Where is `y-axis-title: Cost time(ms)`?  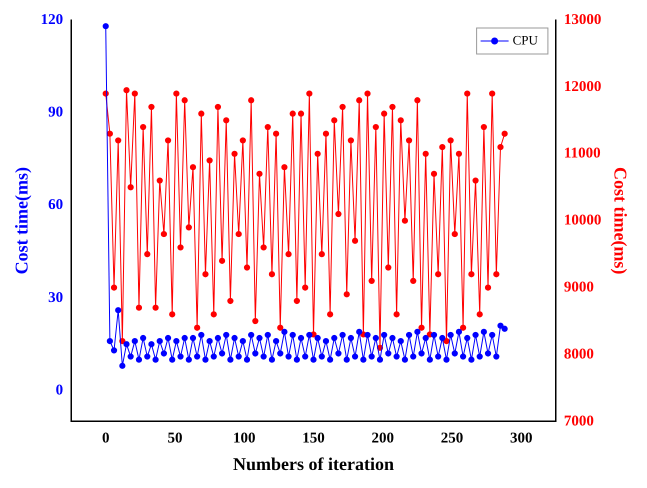
y-axis-title: Cost time(ms) is located at coordinates (21, 220).